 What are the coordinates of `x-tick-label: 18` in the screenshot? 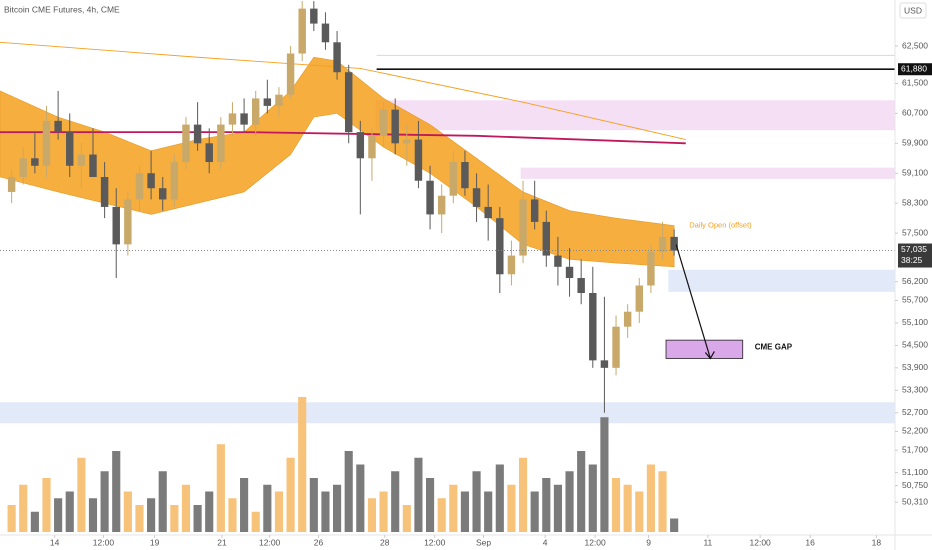 It's located at (877, 542).